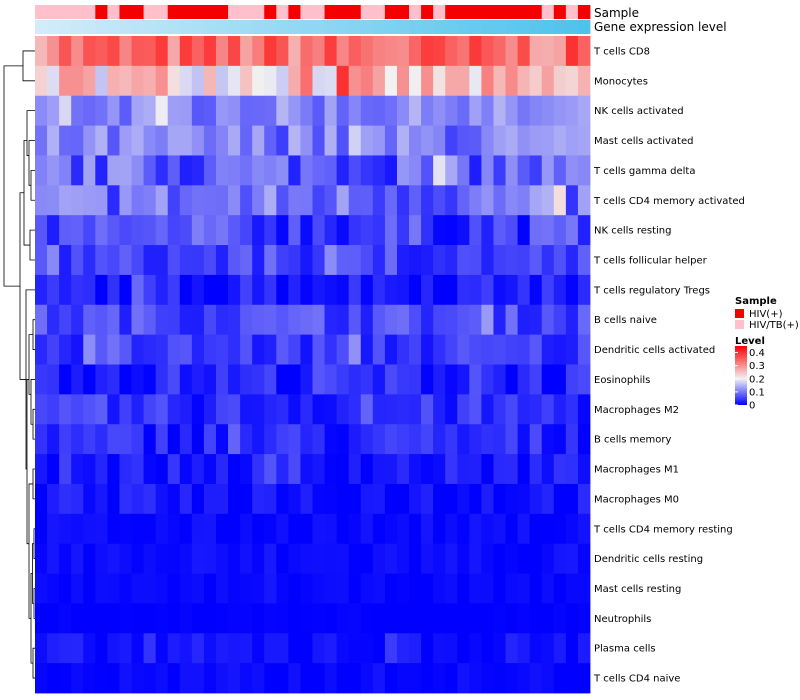  Describe the element at coordinates (32, 245) in the screenshot. I see `dendrogram-branch` at that location.